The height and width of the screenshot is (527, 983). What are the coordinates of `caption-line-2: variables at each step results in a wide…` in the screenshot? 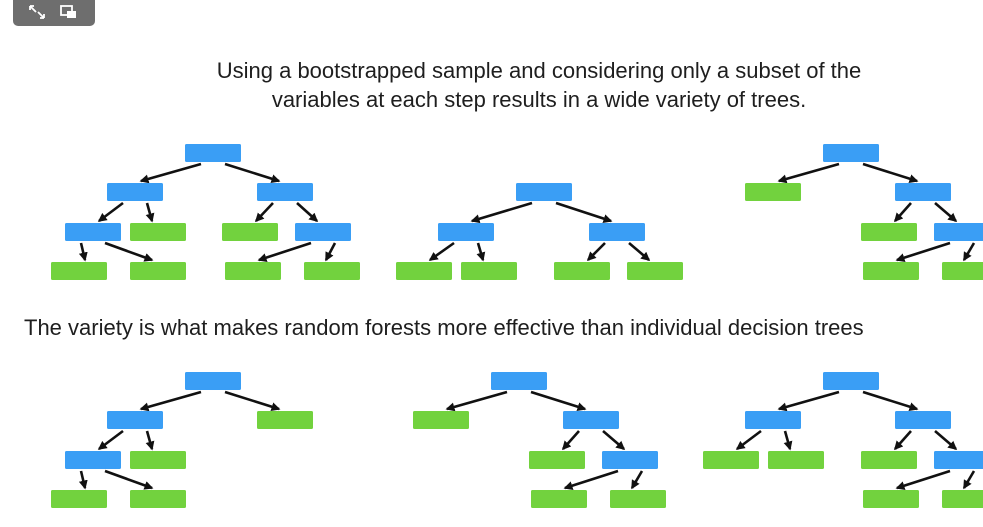 It's located at (539, 99).